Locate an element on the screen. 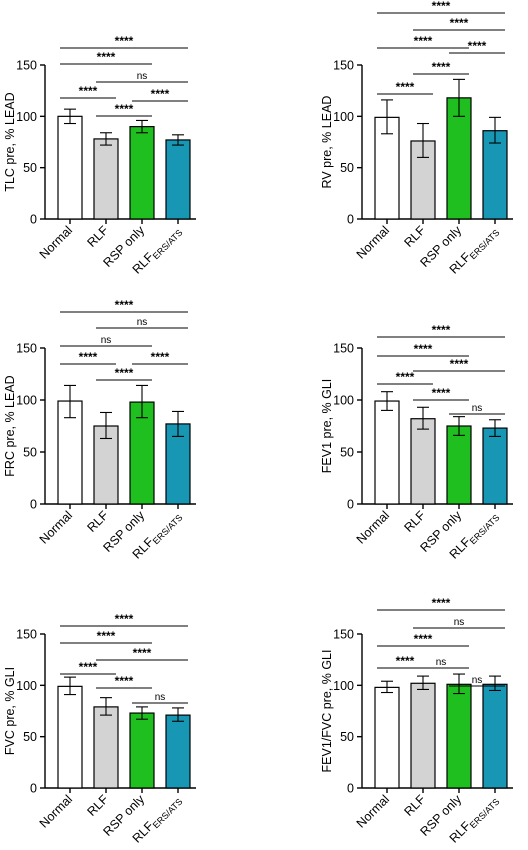 The width and height of the screenshot is (528, 850). y-axis-label: FVC pre, % GLI is located at coordinates (10, 711).